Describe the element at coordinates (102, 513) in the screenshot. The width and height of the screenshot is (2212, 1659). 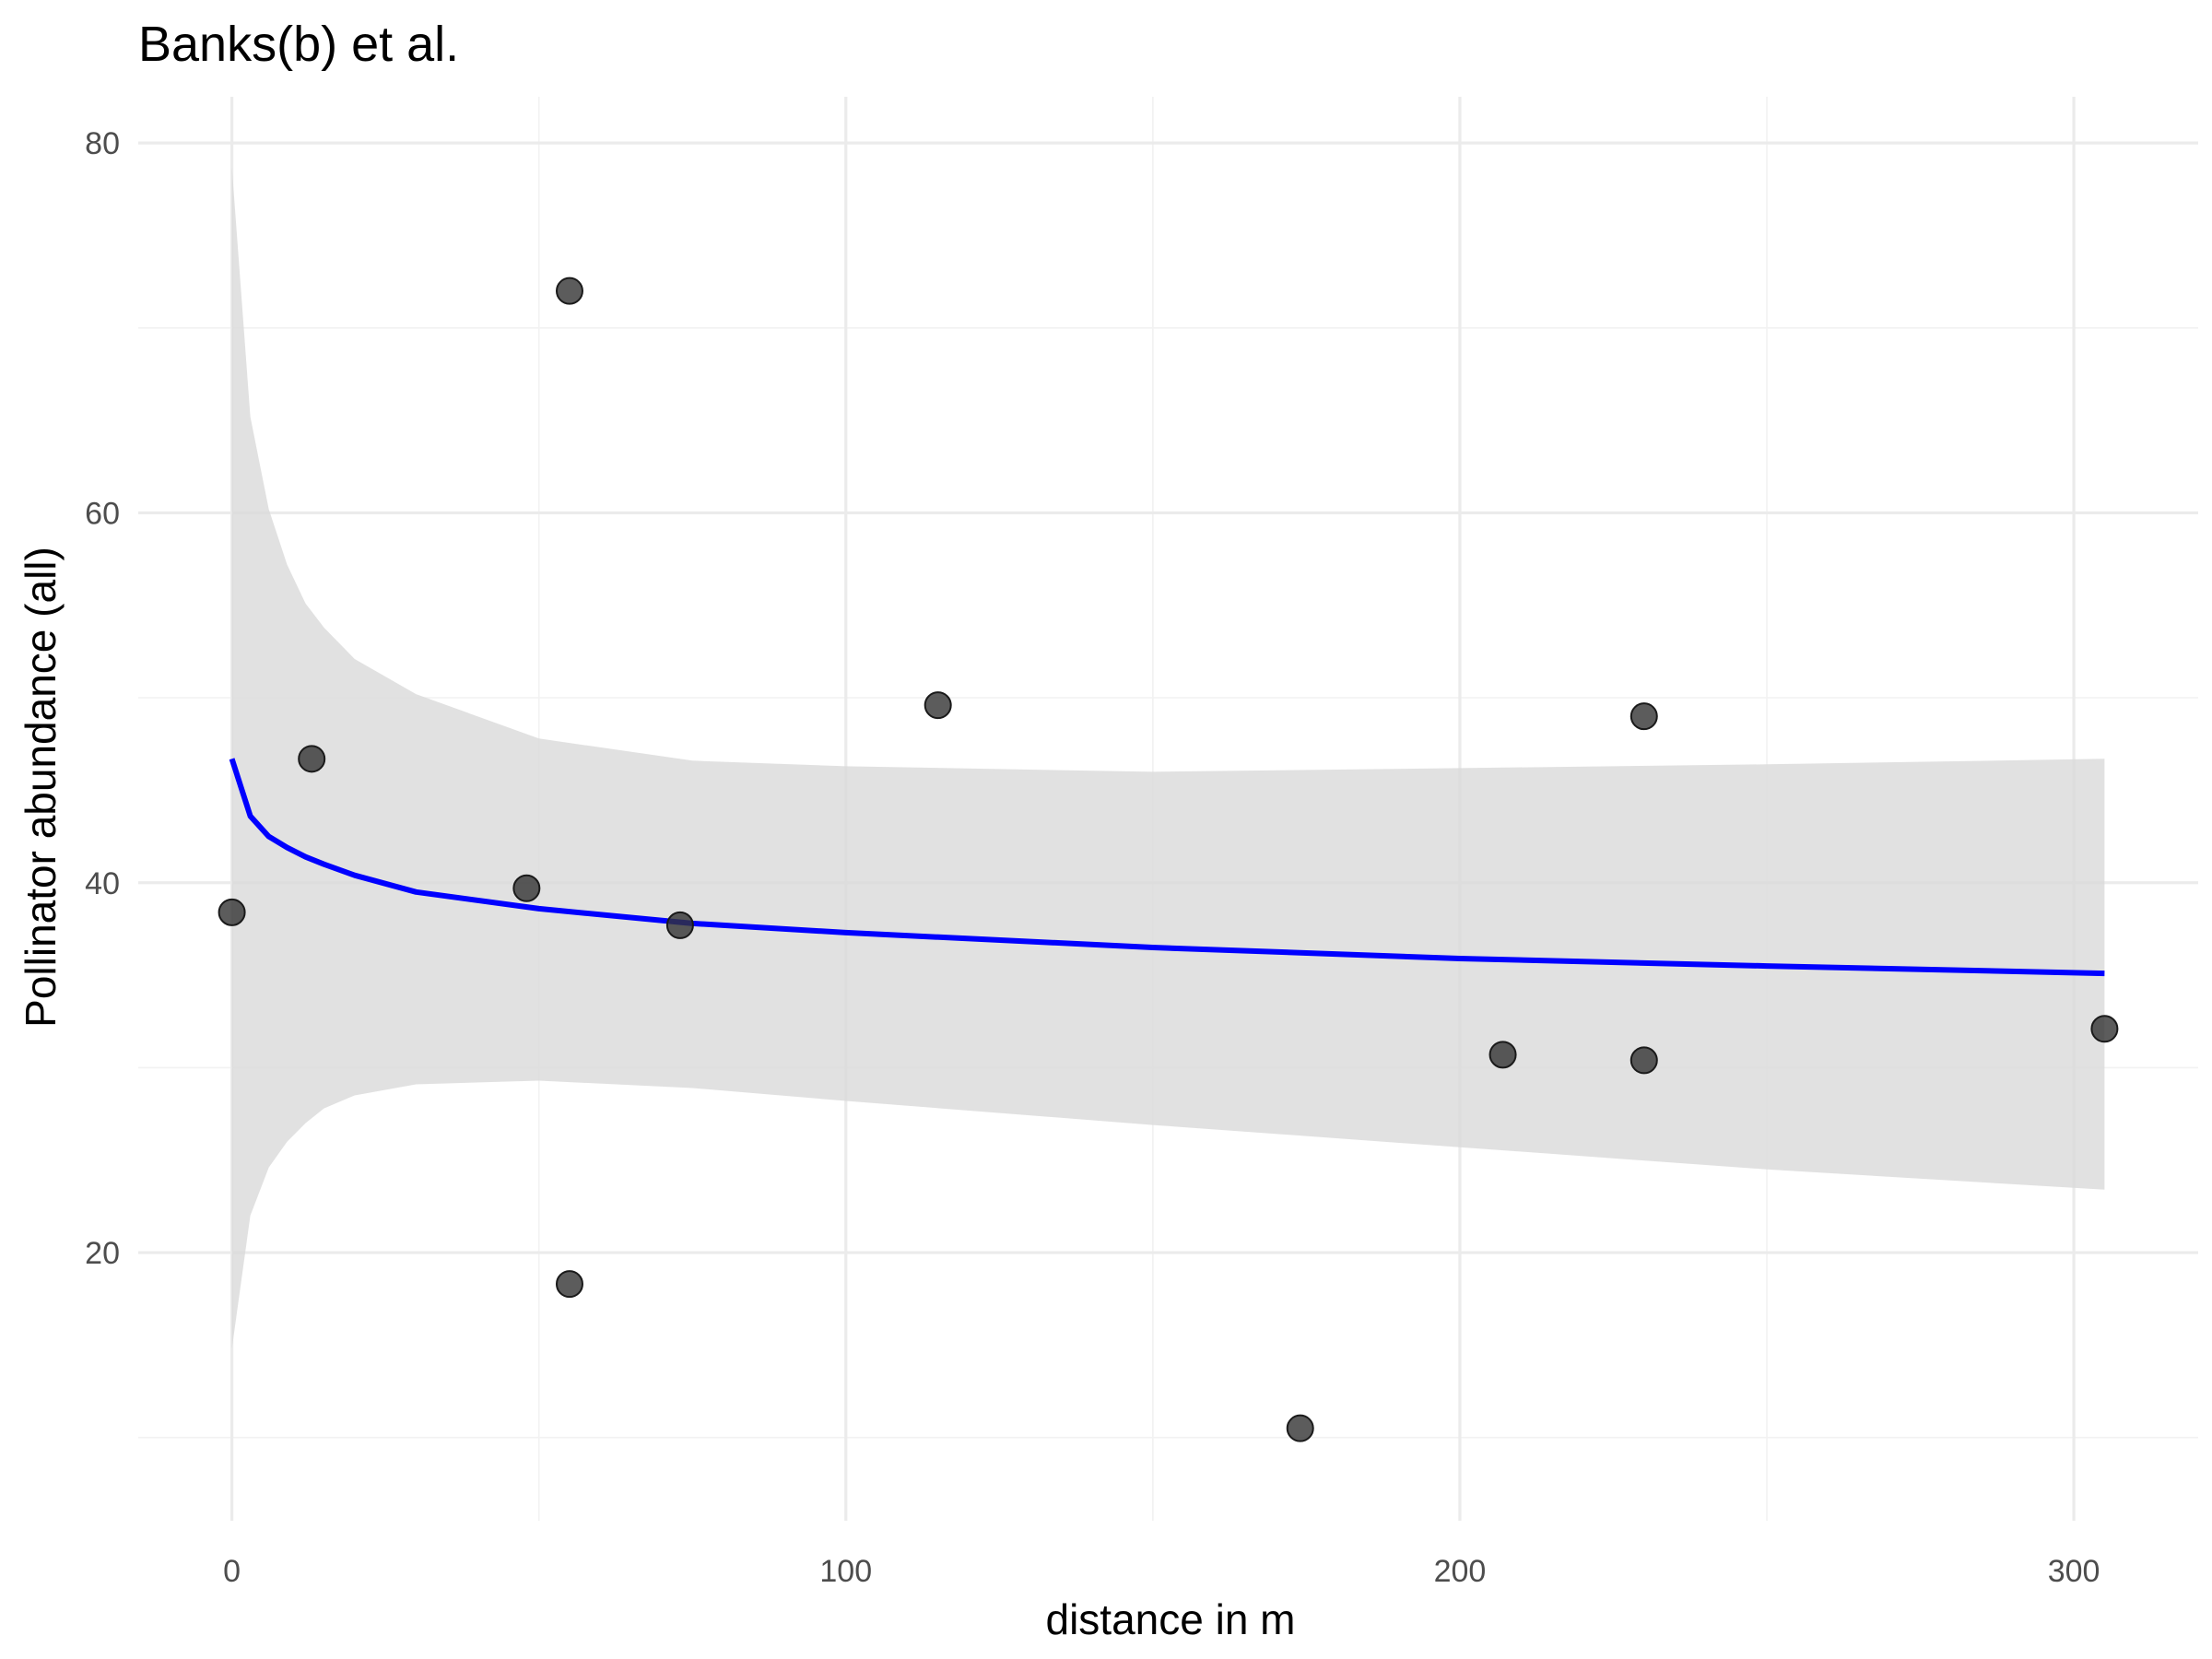
I see `y-tick-label: 60` at that location.